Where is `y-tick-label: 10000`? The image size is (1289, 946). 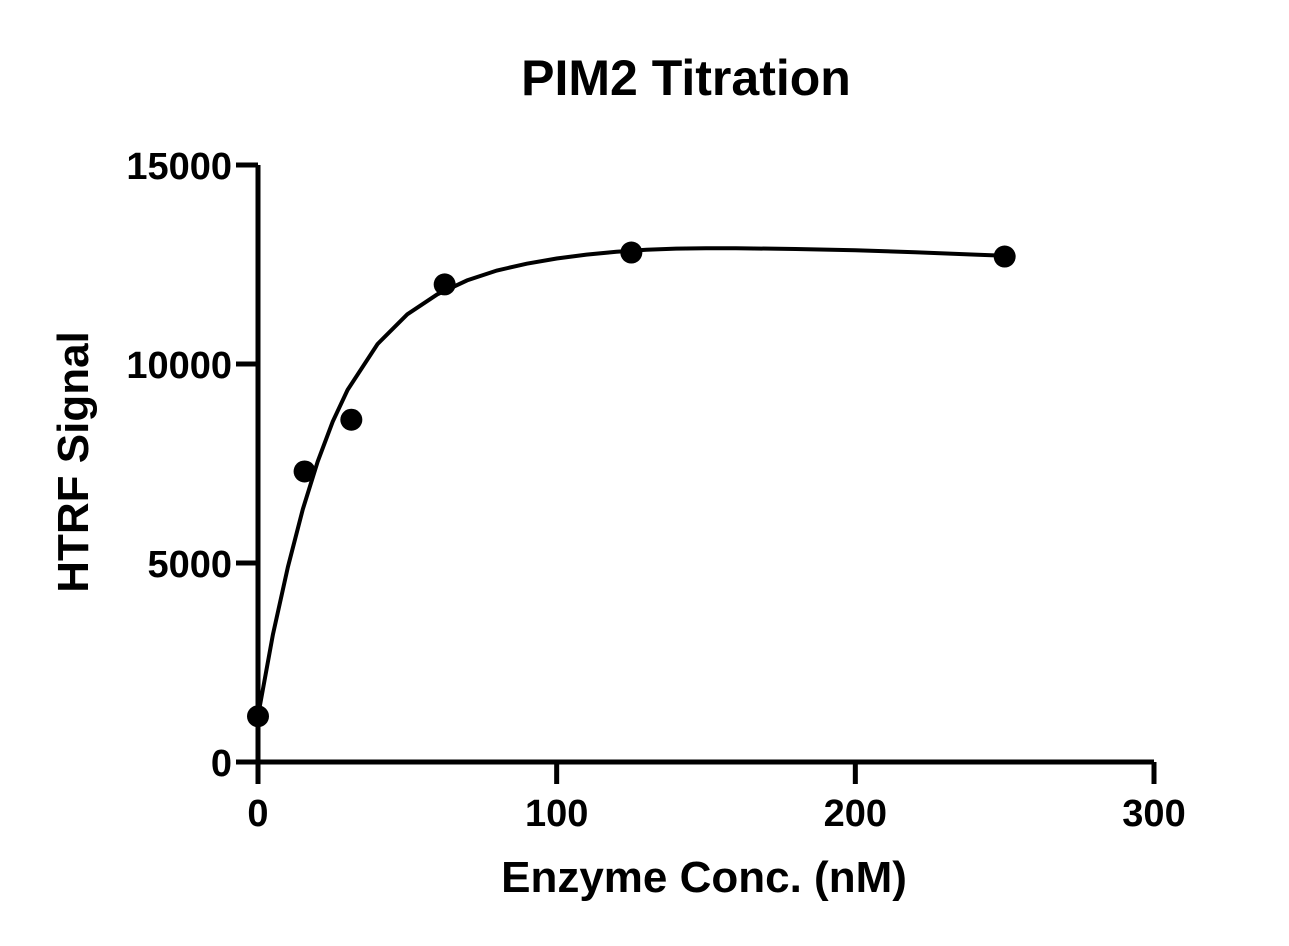
y-tick-label: 10000 is located at coordinates (179, 366).